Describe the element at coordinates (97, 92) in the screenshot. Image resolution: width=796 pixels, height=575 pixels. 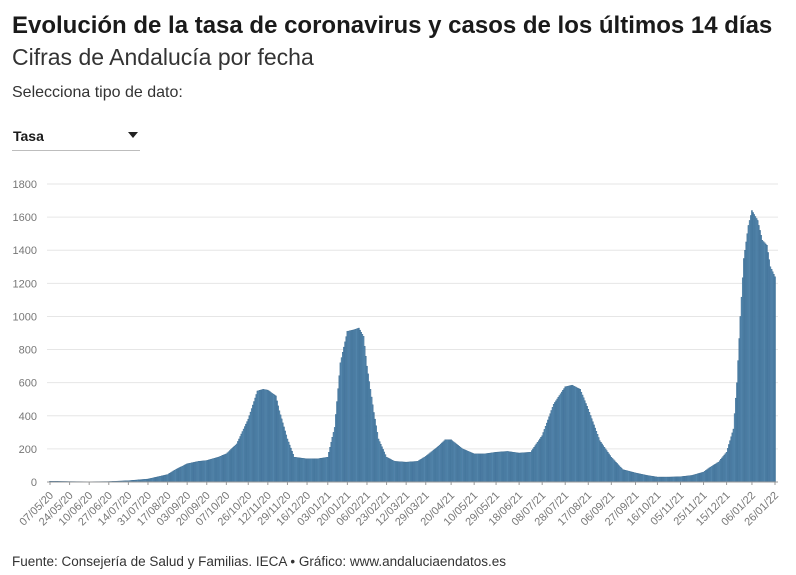
I see `data-type-selector-label: Selecciona tipo de dato:` at that location.